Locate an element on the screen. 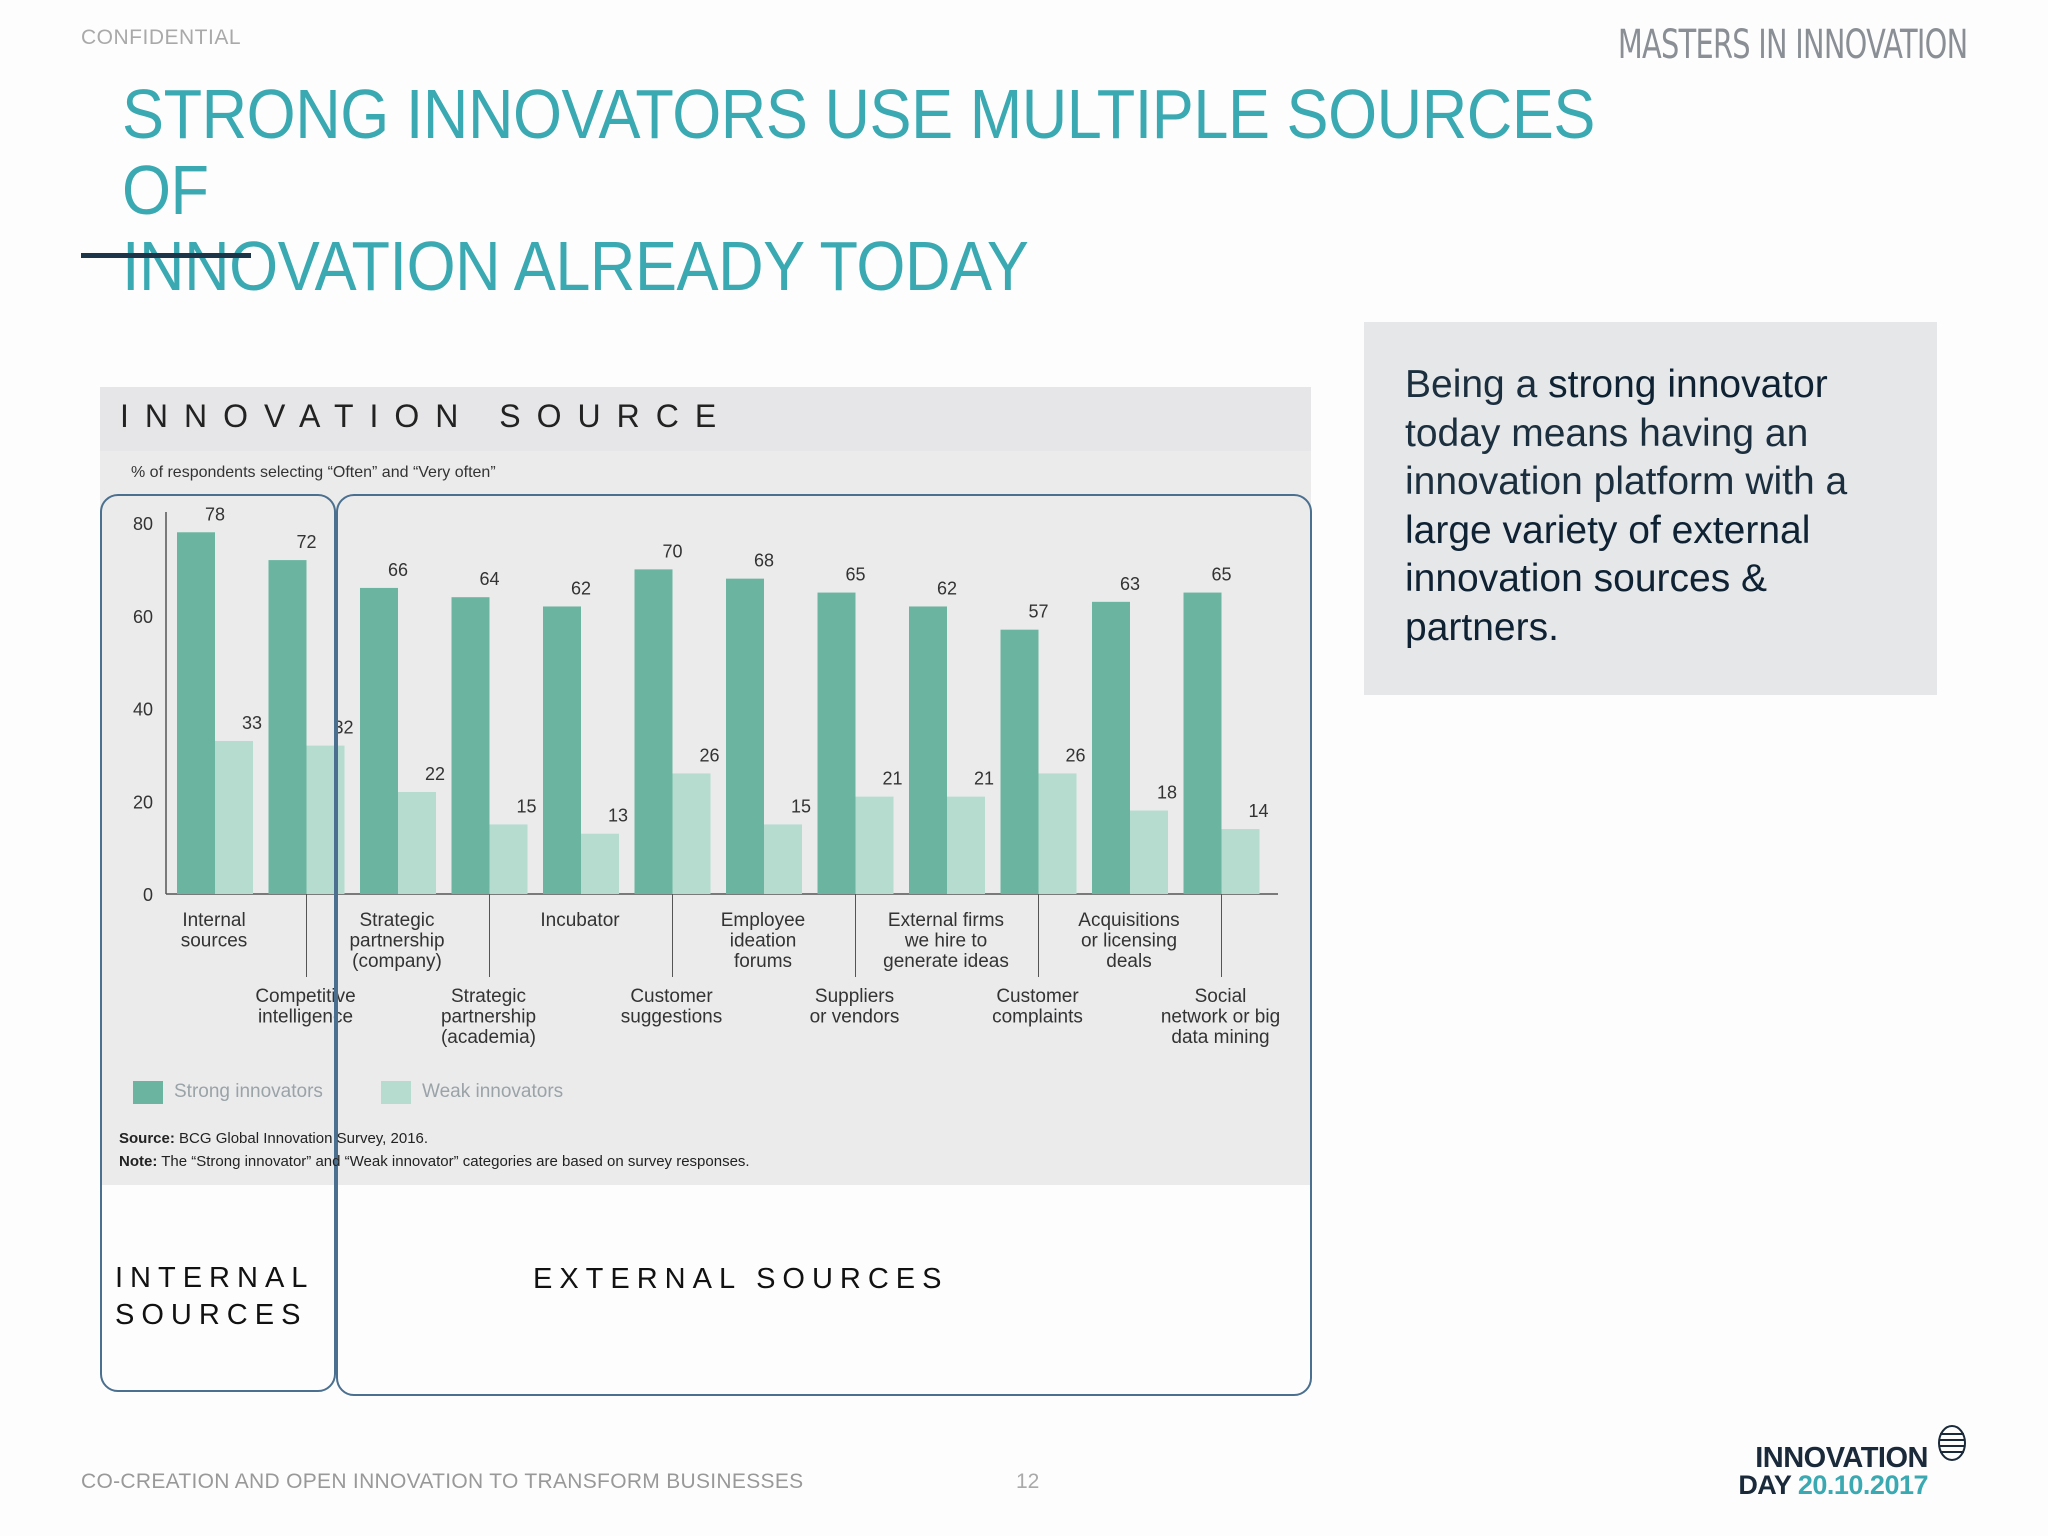 This screenshot has width=2048, height=1536. data-label-strong: 68 is located at coordinates (764, 561).